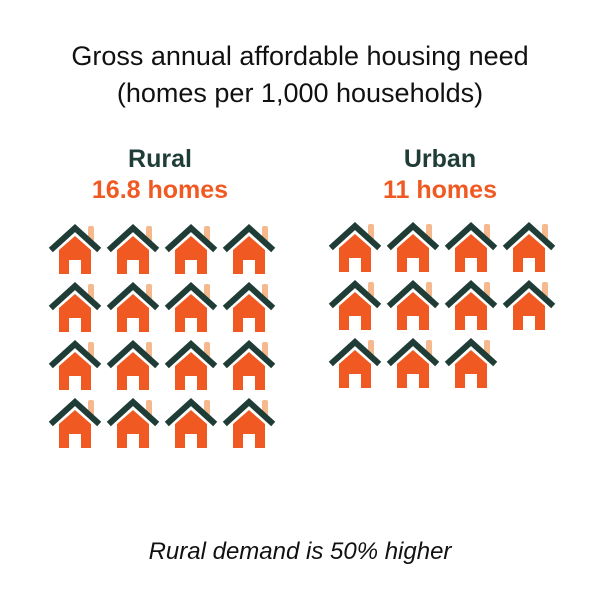 This screenshot has height=600, width=600. I want to click on chart-subtitle: (homes per 1,000 households), so click(300, 93).